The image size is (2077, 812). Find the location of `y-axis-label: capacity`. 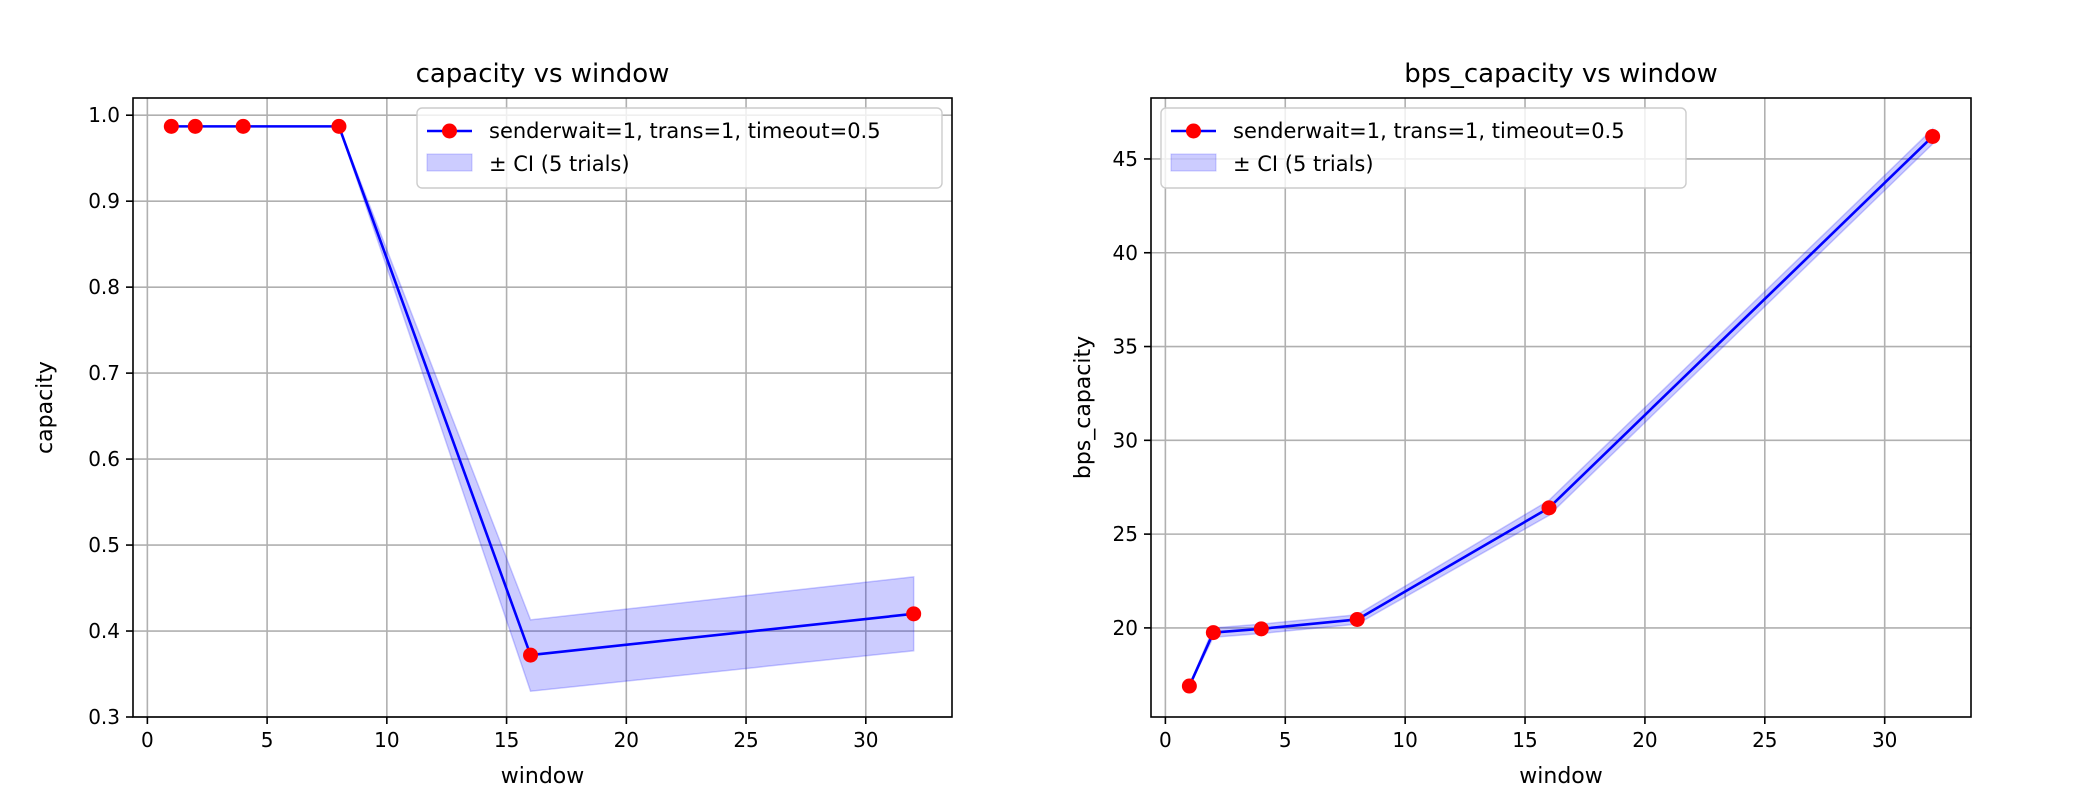

y-axis-label: capacity is located at coordinates (45, 407).